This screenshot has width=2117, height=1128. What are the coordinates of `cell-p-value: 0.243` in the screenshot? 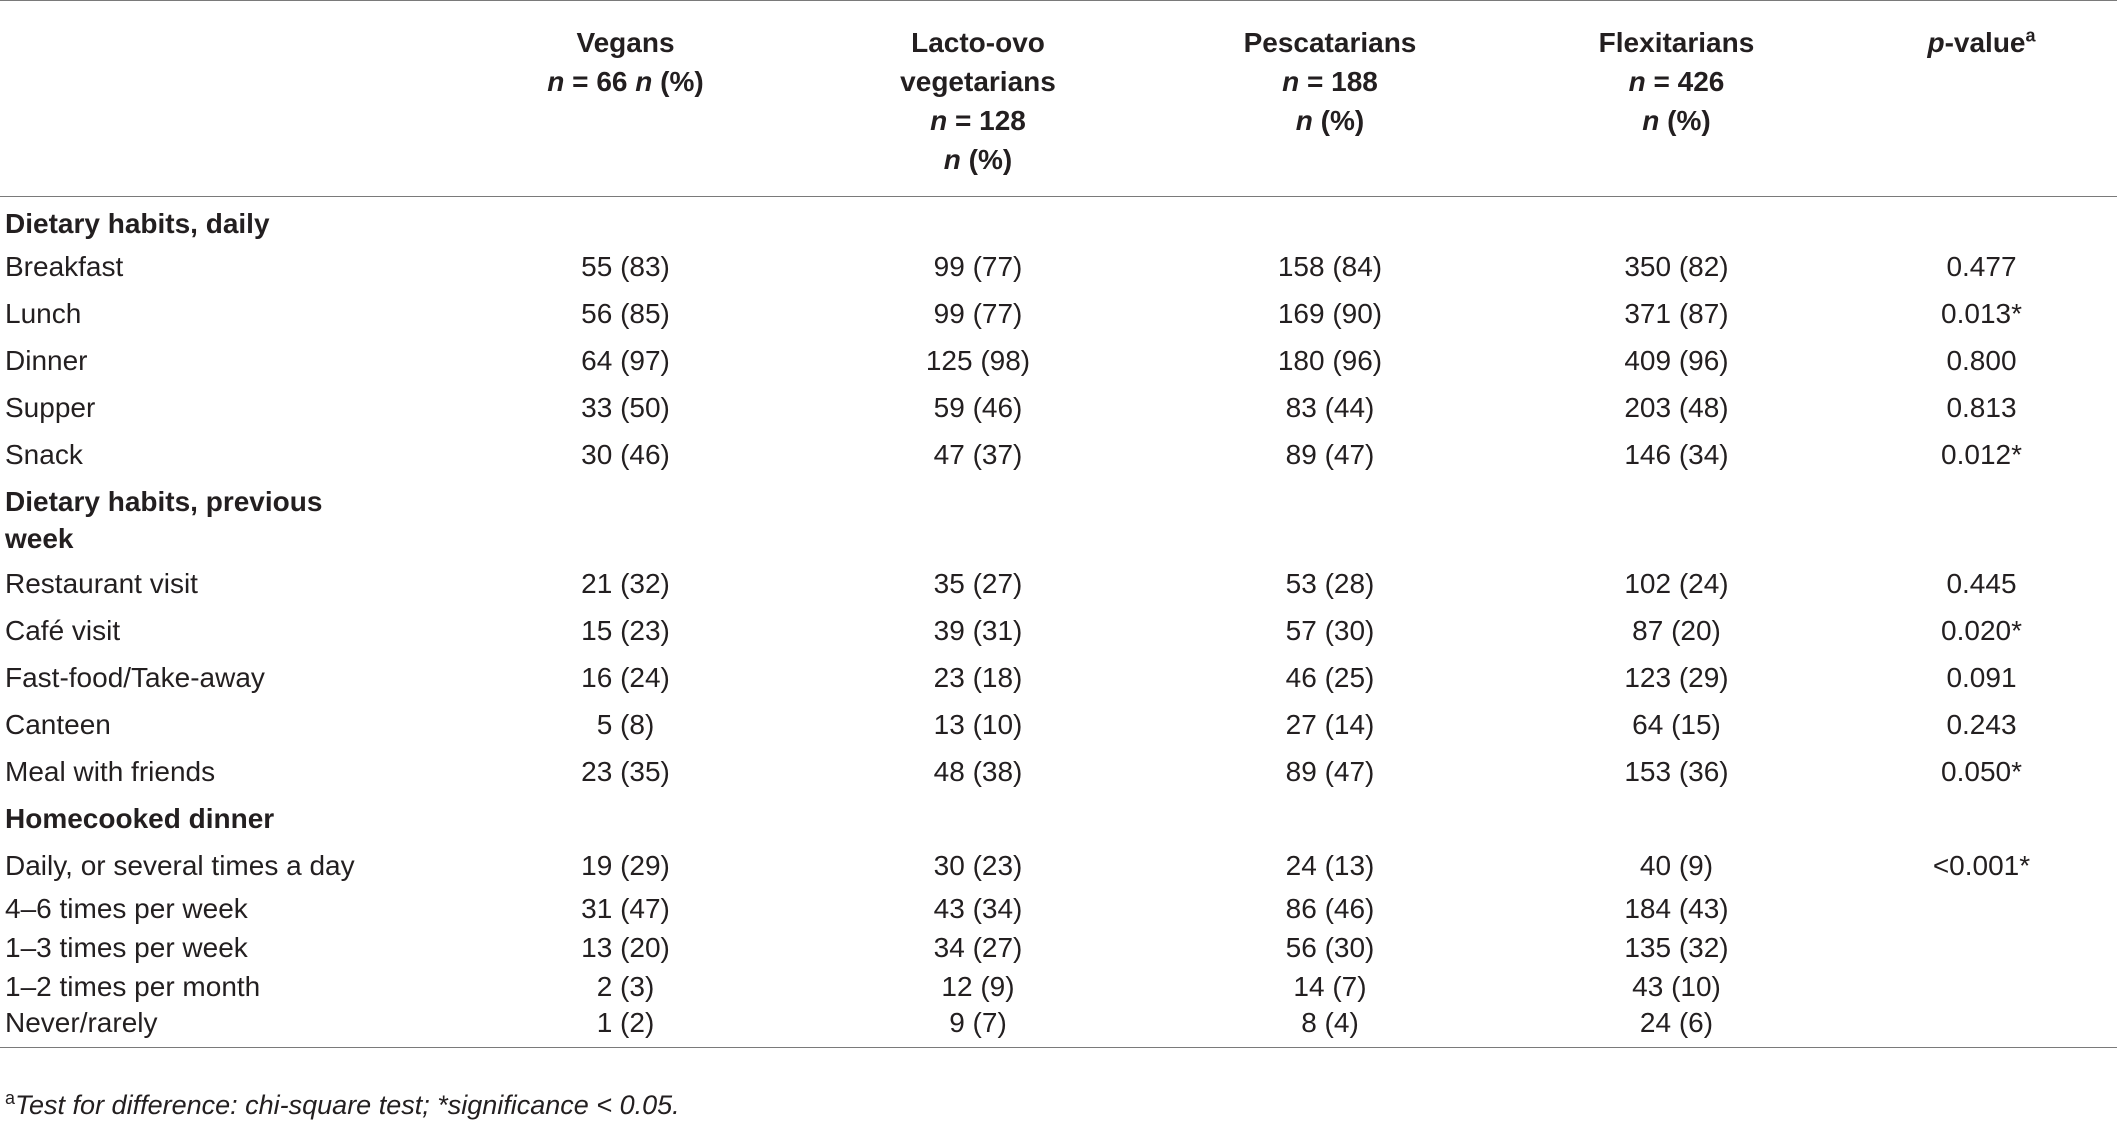 It's located at (1981, 724).